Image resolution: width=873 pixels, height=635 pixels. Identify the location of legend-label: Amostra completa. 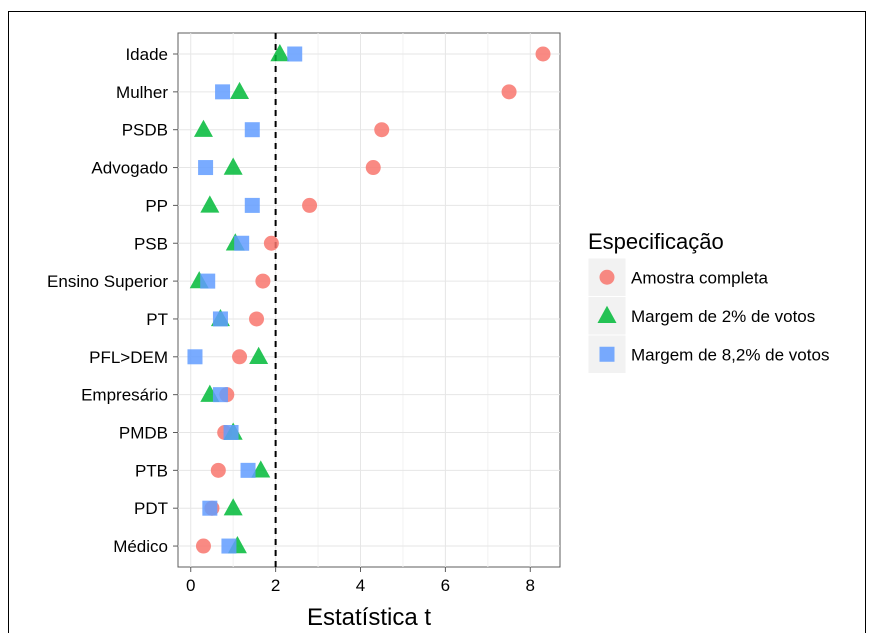
(700, 277).